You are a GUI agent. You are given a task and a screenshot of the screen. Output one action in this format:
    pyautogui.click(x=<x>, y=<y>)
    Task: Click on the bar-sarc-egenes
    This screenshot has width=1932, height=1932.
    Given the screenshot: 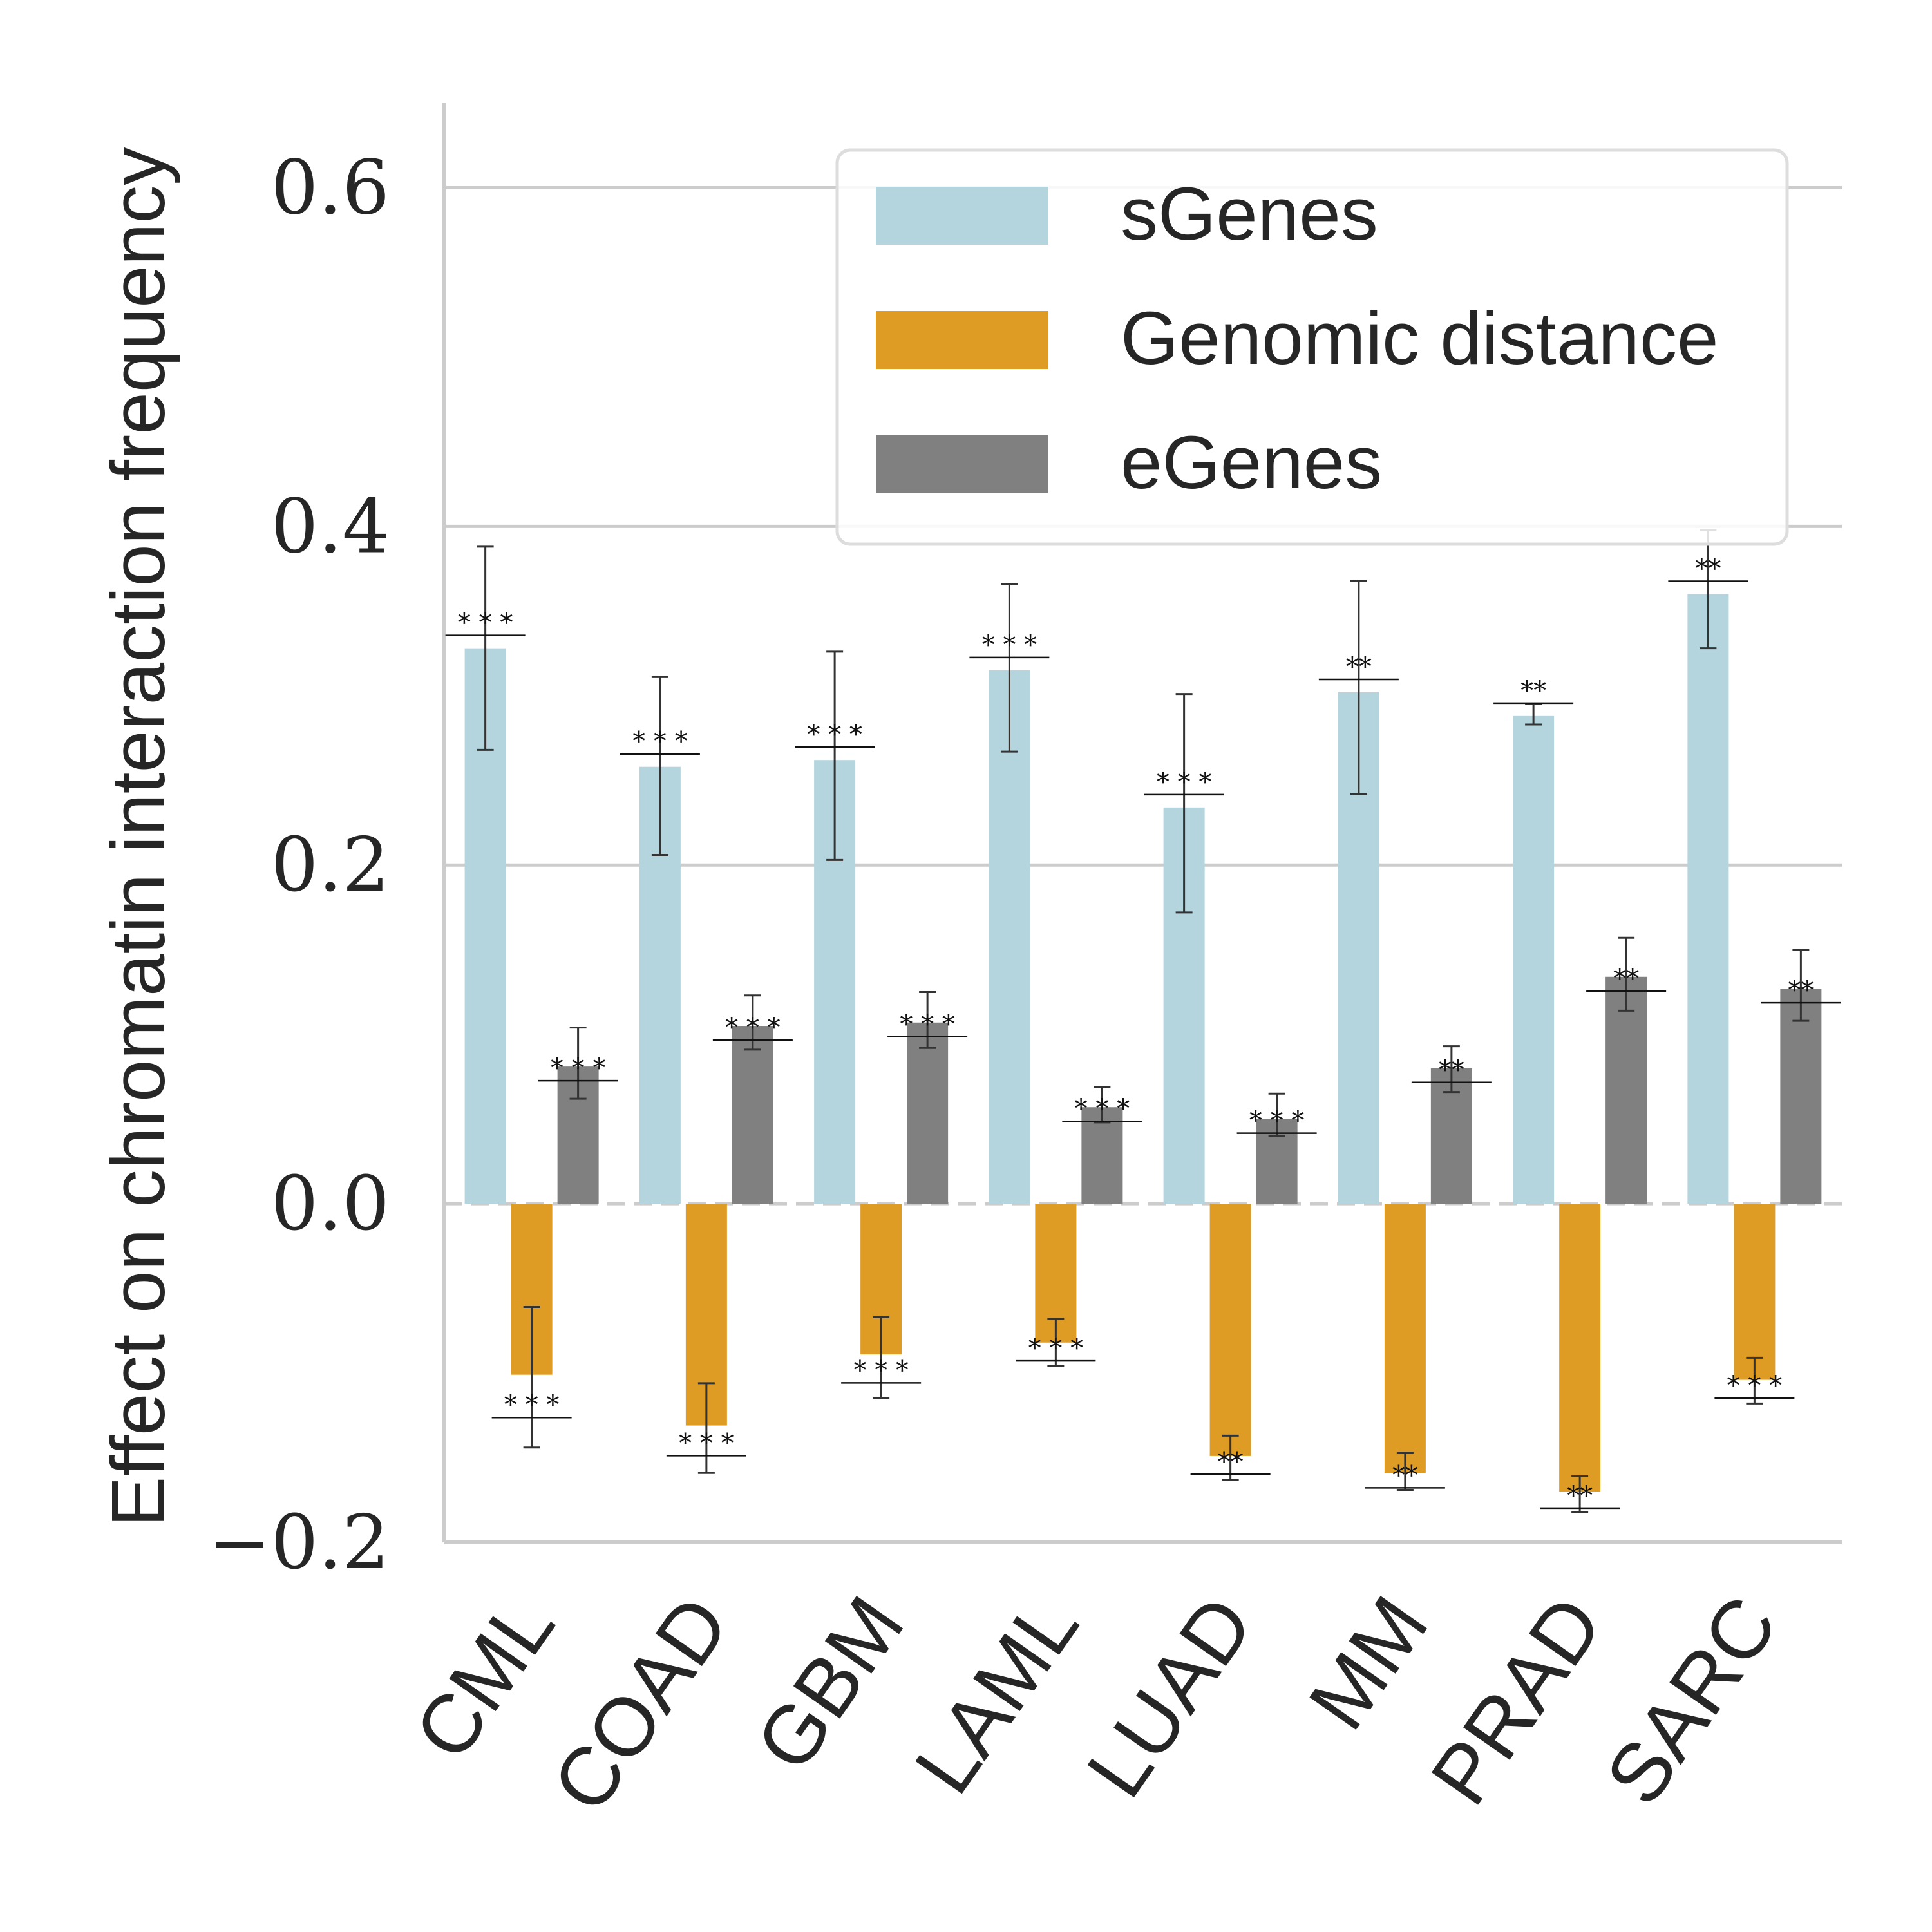 What is the action you would take?
    pyautogui.click(x=1801, y=1096)
    